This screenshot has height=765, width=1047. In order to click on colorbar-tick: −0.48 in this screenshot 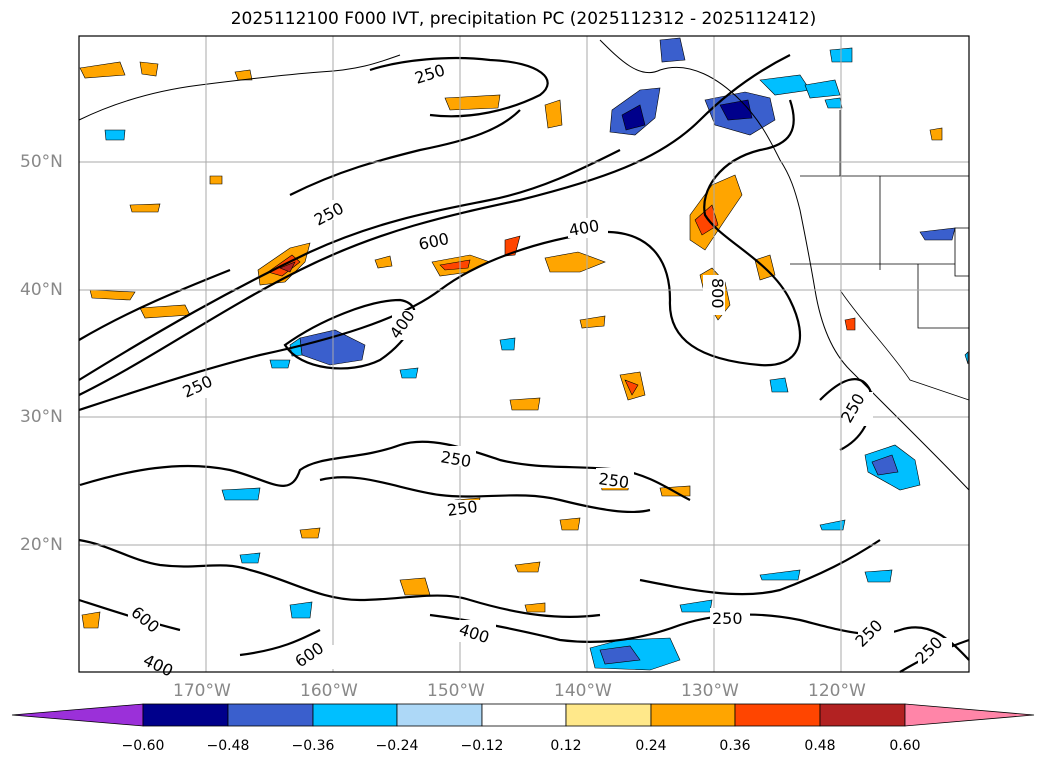, I will do `click(228, 746)`.